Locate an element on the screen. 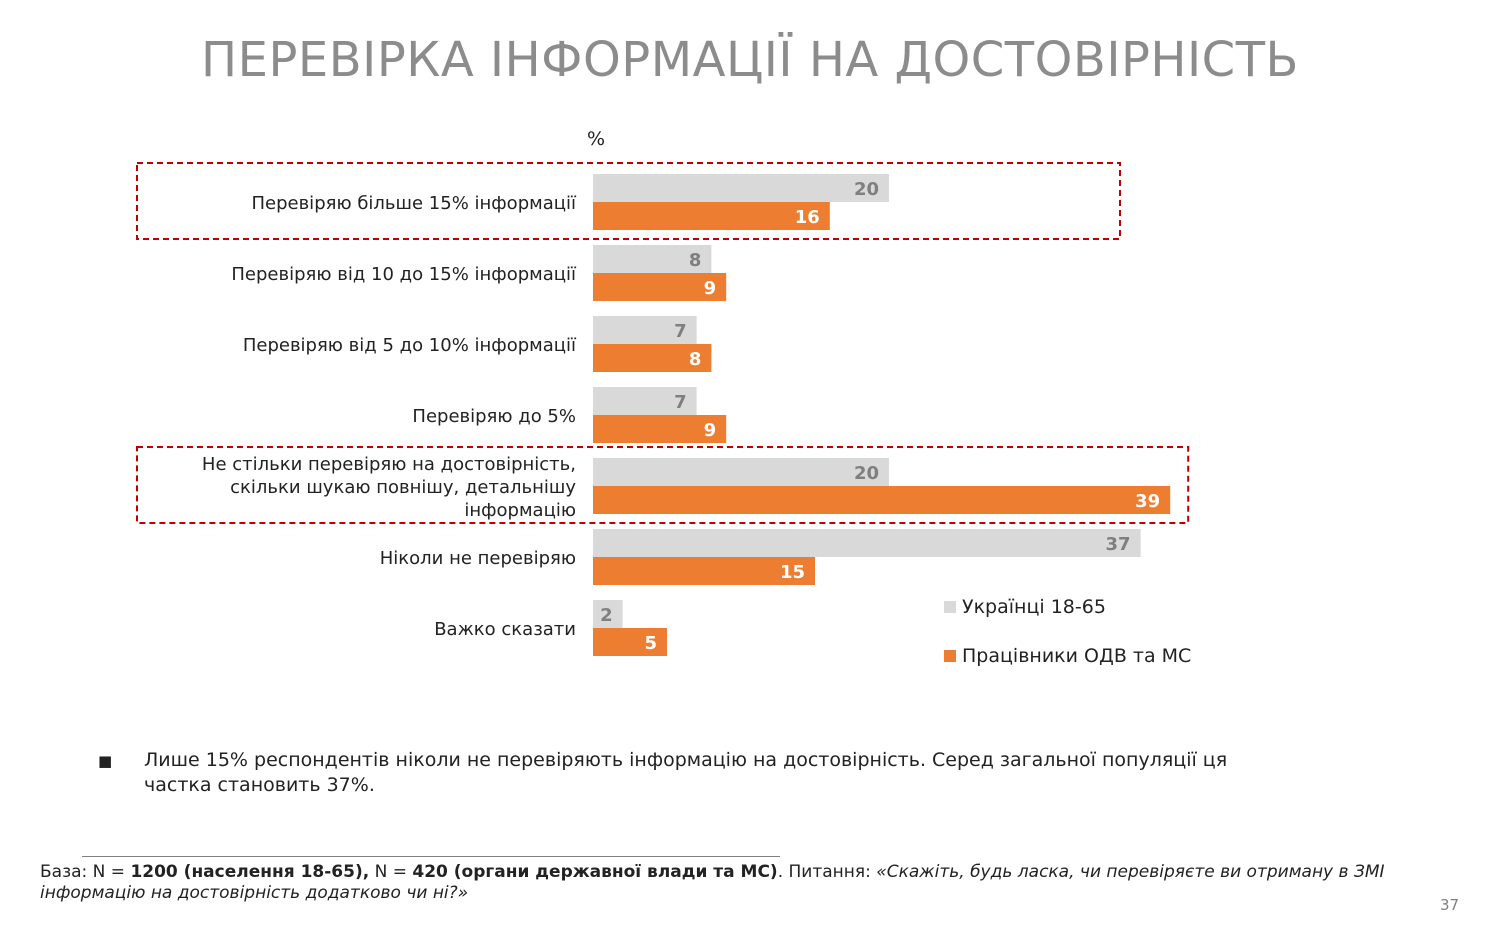  footnote-base-mid: N = is located at coordinates (391, 872).